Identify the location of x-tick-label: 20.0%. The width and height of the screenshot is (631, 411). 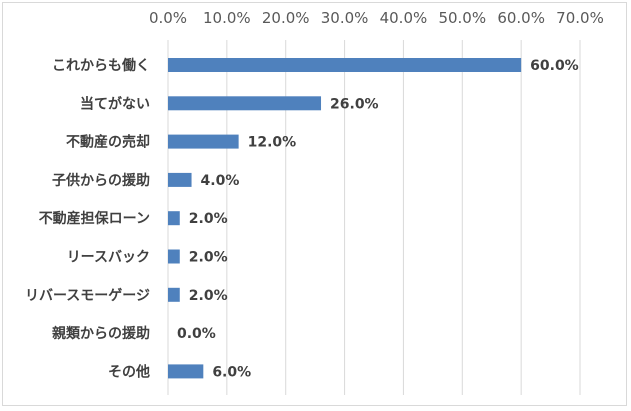
(286, 18).